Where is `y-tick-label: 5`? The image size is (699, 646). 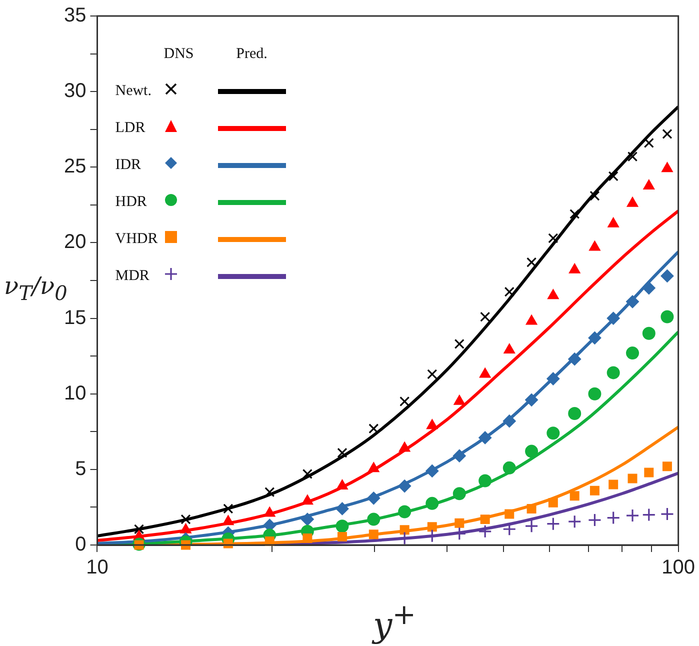
y-tick-label: 5 is located at coordinates (80, 469).